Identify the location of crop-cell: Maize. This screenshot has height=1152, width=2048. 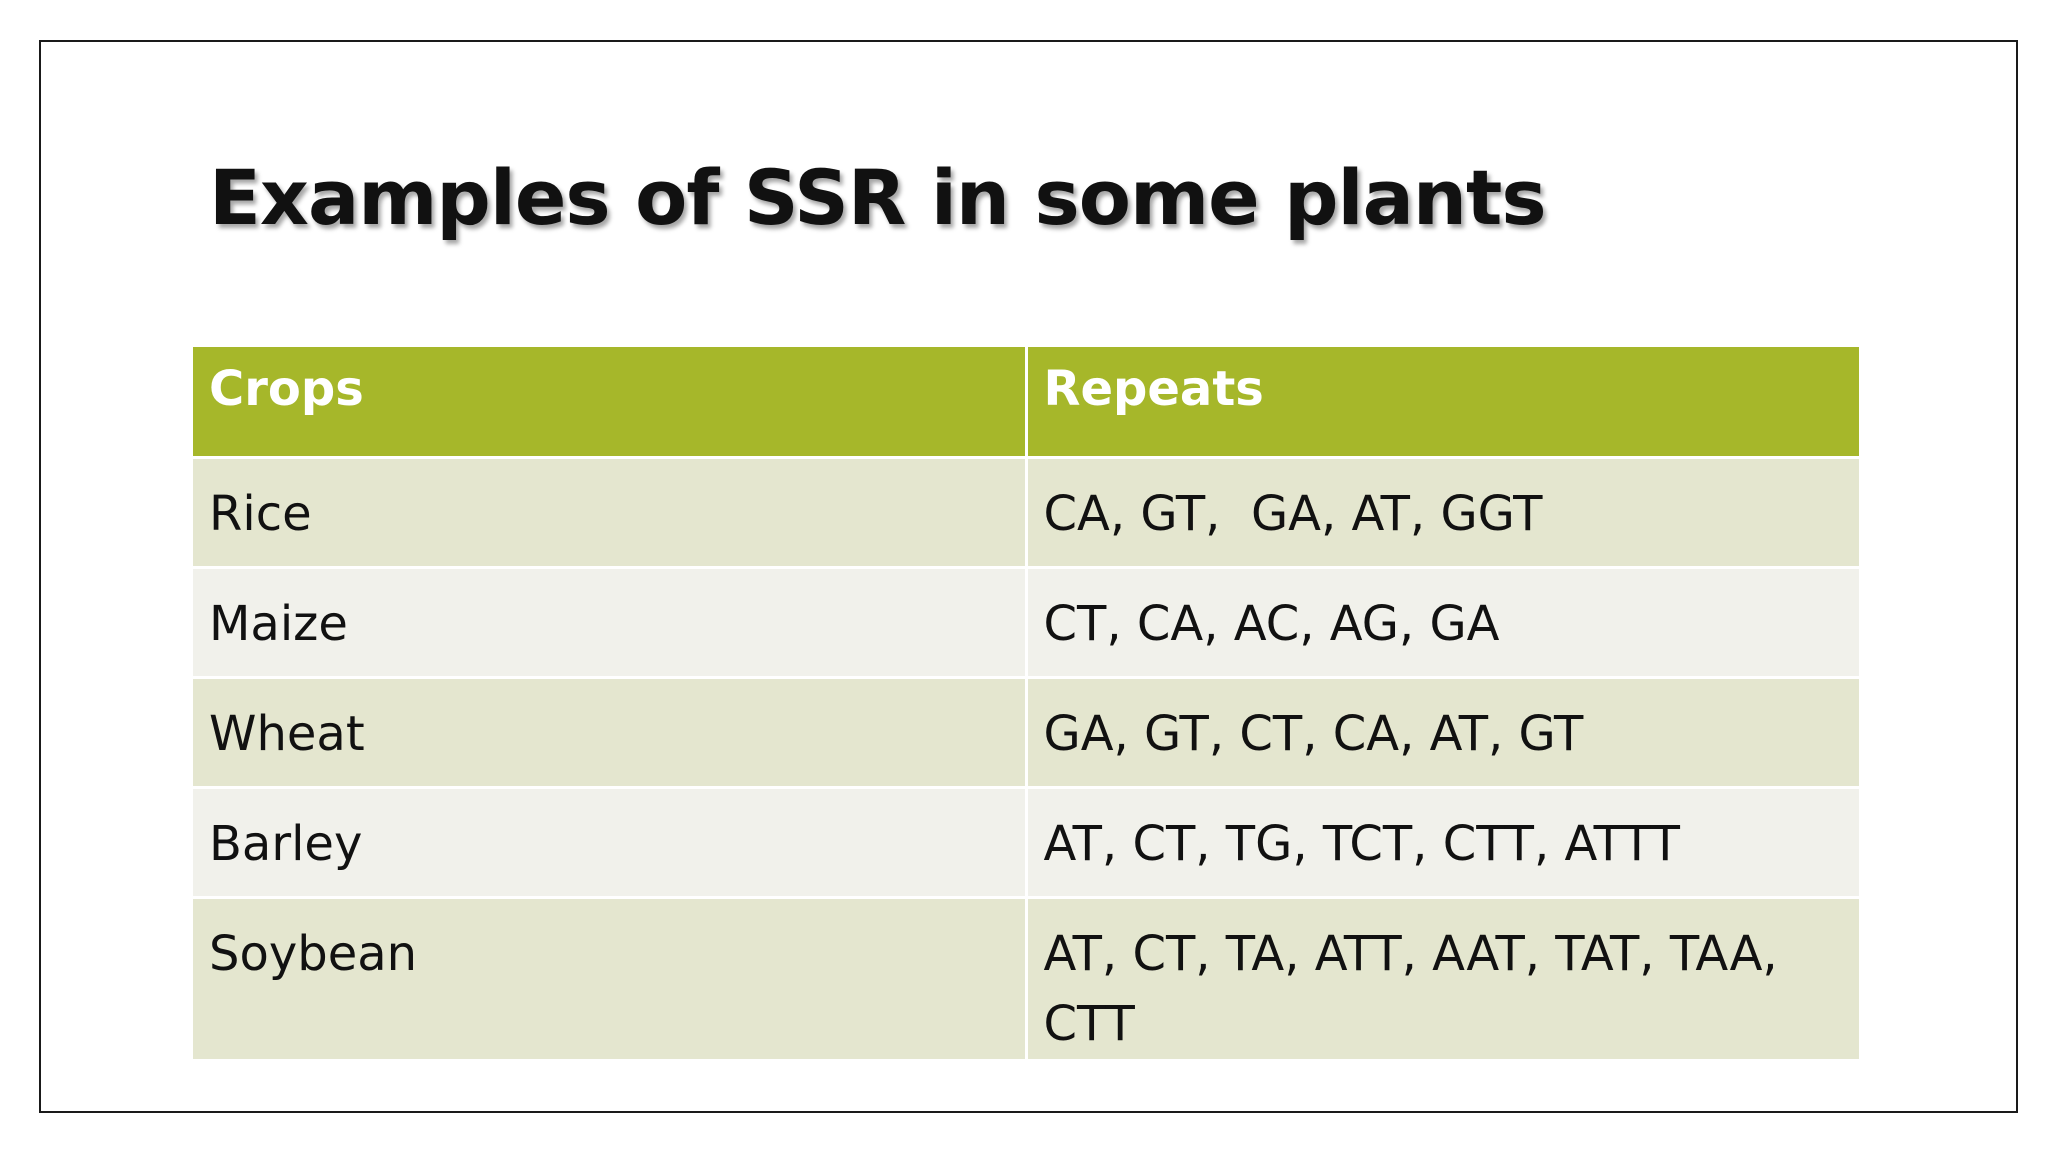
(610, 623).